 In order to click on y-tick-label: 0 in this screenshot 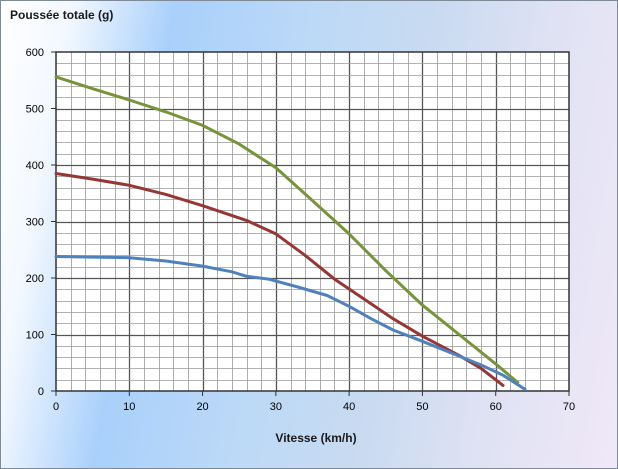, I will do `click(41, 392)`.